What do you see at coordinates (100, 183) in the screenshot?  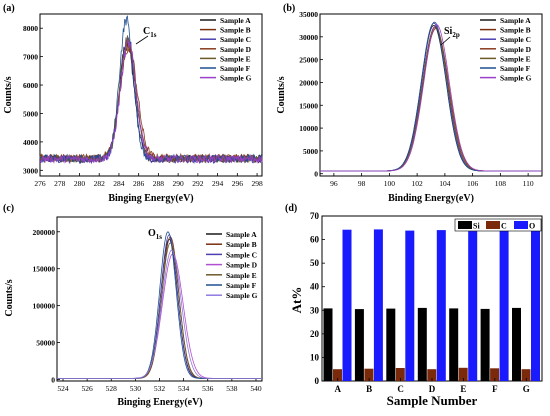 I see `x-tick-label: 282` at bounding box center [100, 183].